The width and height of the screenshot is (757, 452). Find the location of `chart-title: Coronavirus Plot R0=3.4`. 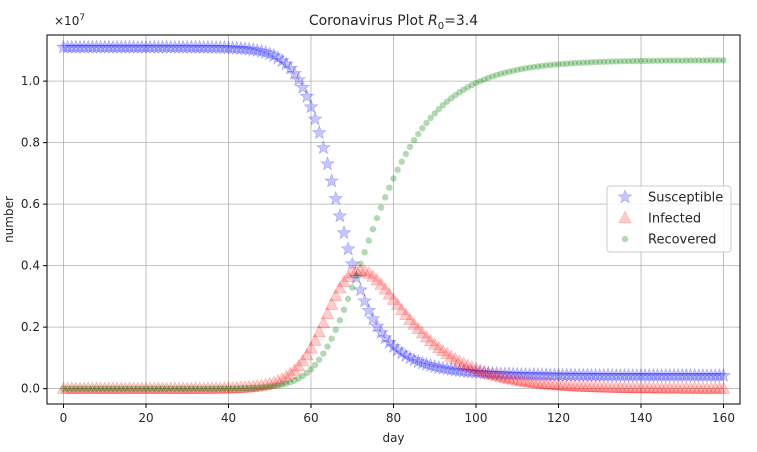

chart-title: Coronavirus Plot R0=3.4 is located at coordinates (393, 22).